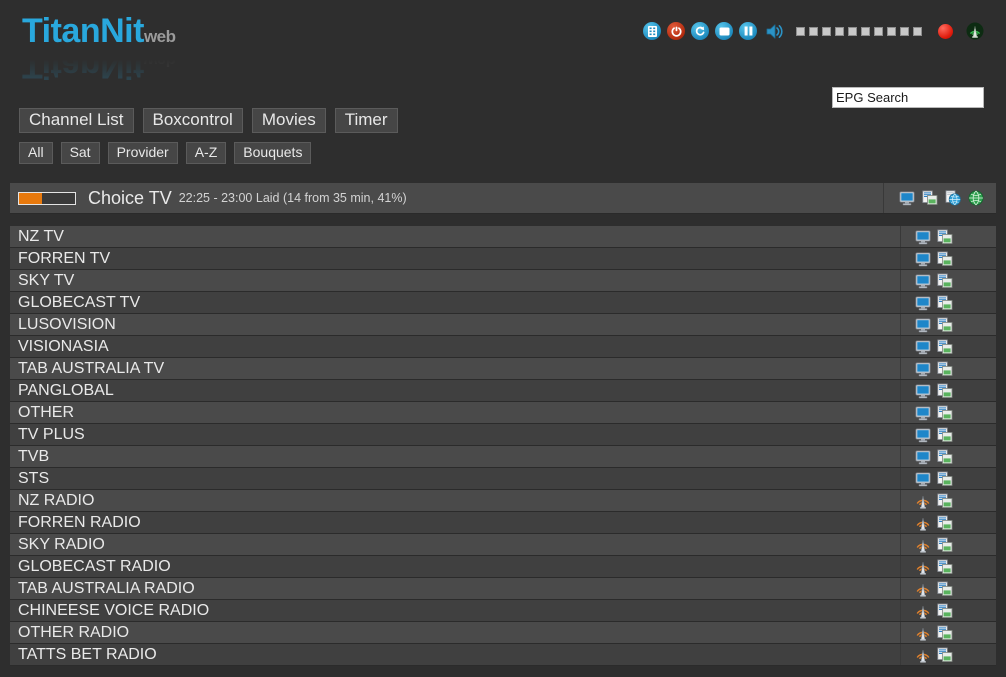 The height and width of the screenshot is (677, 1006). I want to click on tab-channel-list: Channel List, so click(76, 120).